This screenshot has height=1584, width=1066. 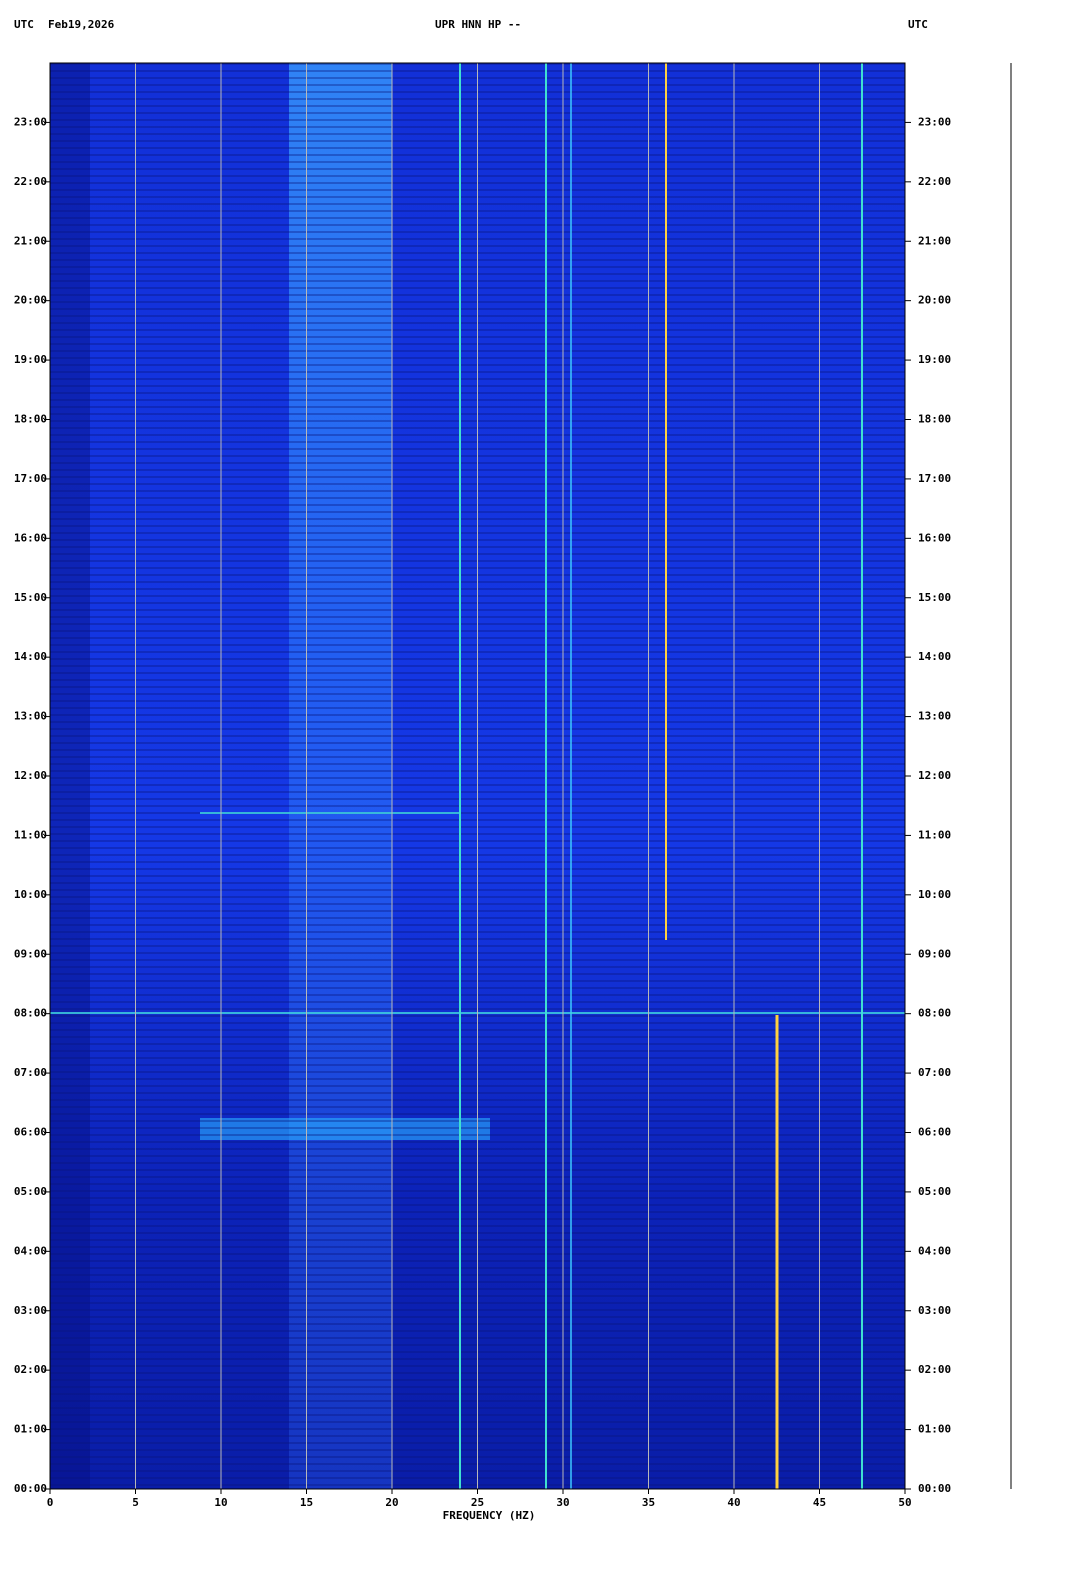 What do you see at coordinates (135, 1502) in the screenshot?
I see `x-tick-label: 5` at bounding box center [135, 1502].